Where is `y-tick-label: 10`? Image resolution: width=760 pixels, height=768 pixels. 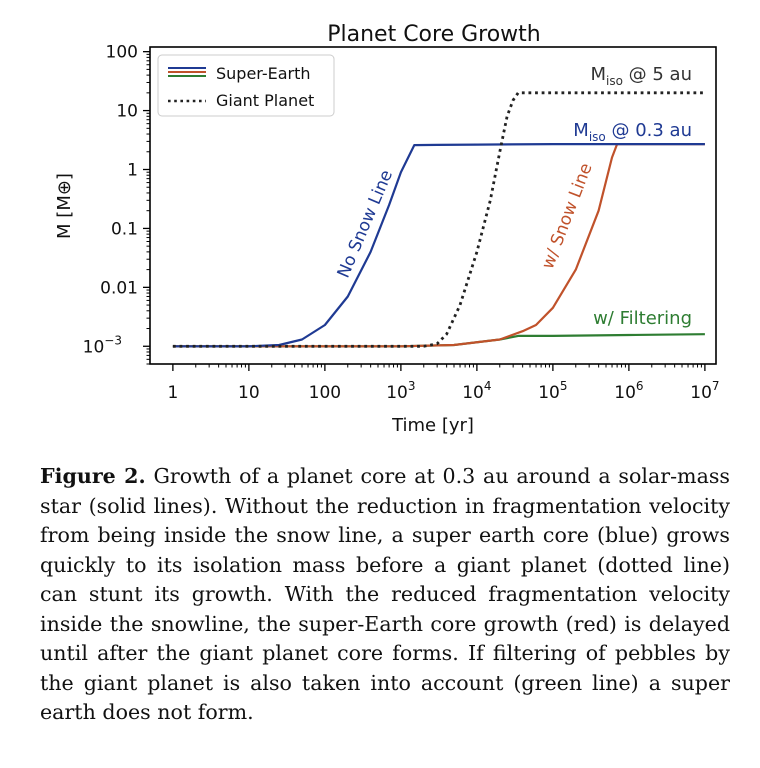 y-tick-label: 10 is located at coordinates (127, 112).